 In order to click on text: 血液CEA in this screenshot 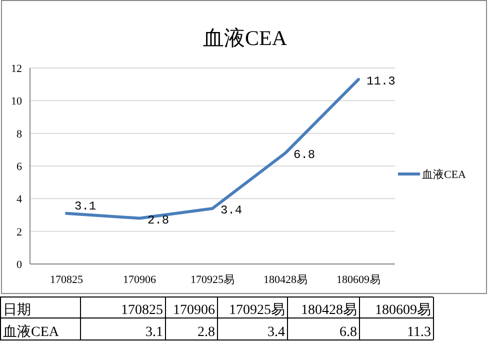, I will do `click(31, 332)`.